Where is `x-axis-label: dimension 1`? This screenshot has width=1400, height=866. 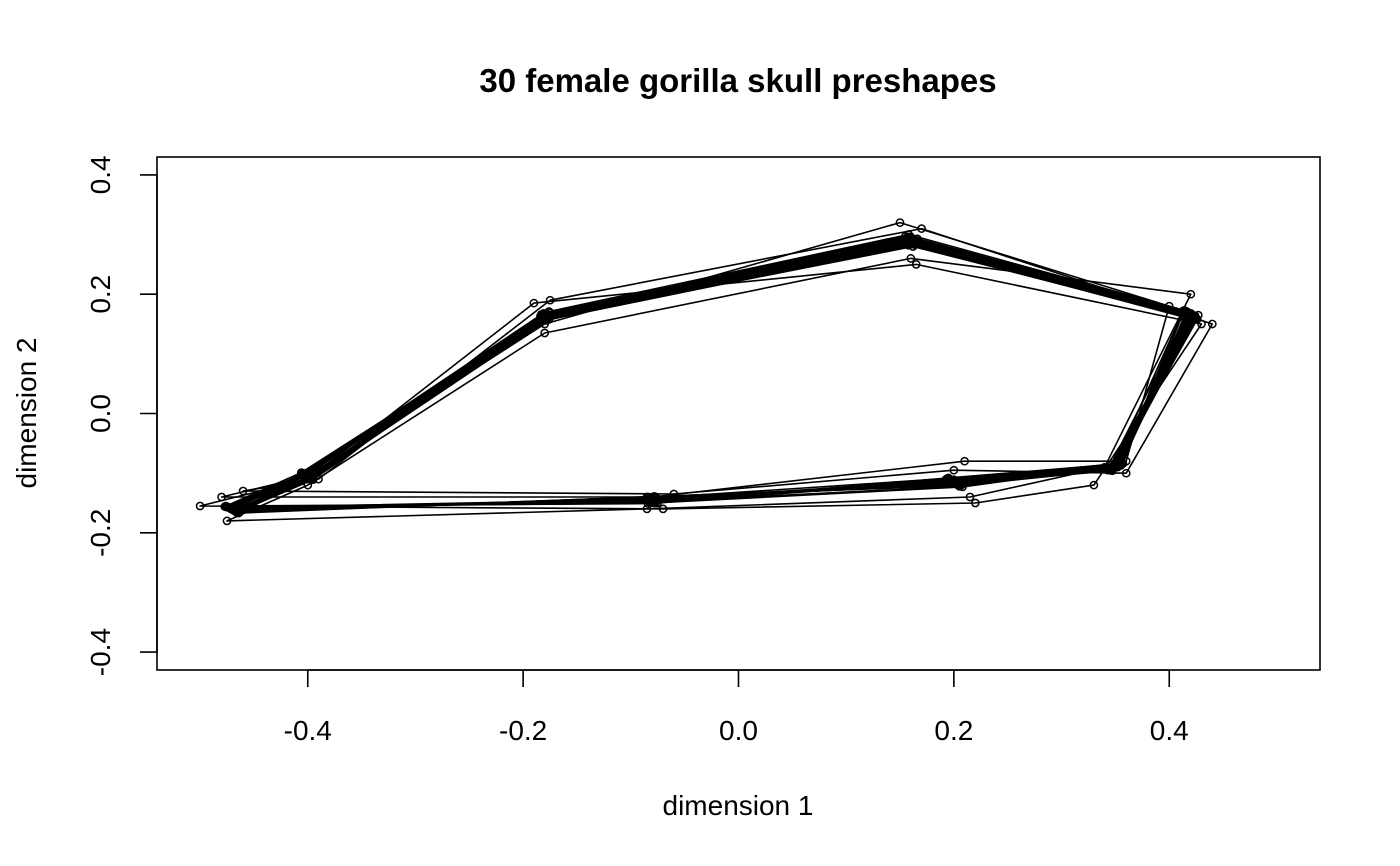 x-axis-label: dimension 1 is located at coordinates (738, 805).